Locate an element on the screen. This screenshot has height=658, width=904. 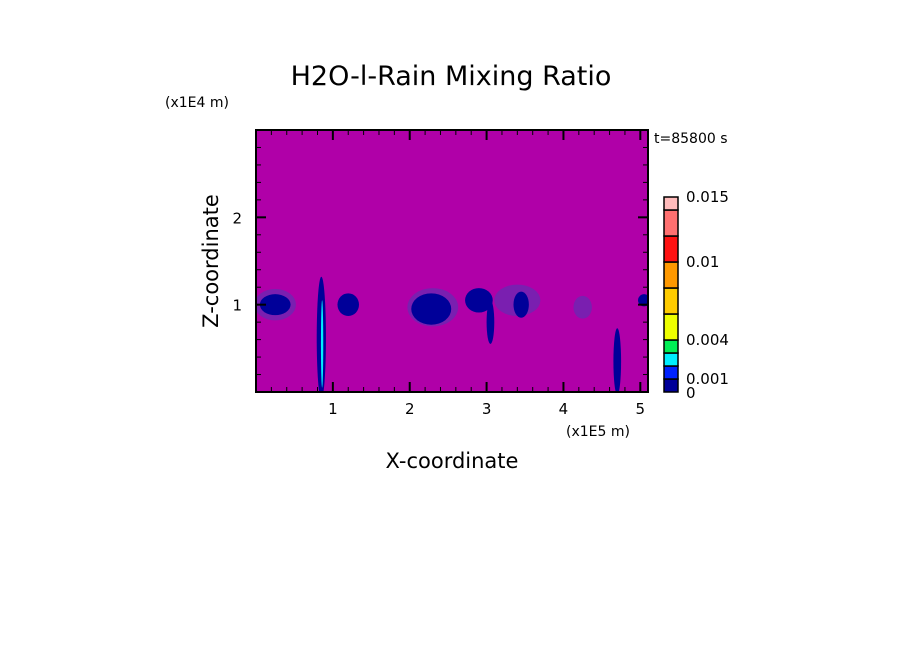
x-tick-label: 2 is located at coordinates (410, 409).